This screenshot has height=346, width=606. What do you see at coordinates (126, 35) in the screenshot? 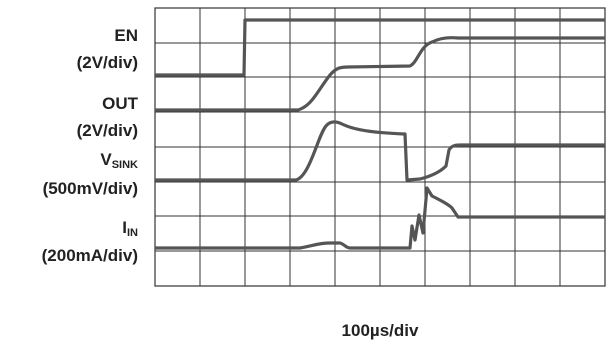
I see `channel-name: EN` at bounding box center [126, 35].